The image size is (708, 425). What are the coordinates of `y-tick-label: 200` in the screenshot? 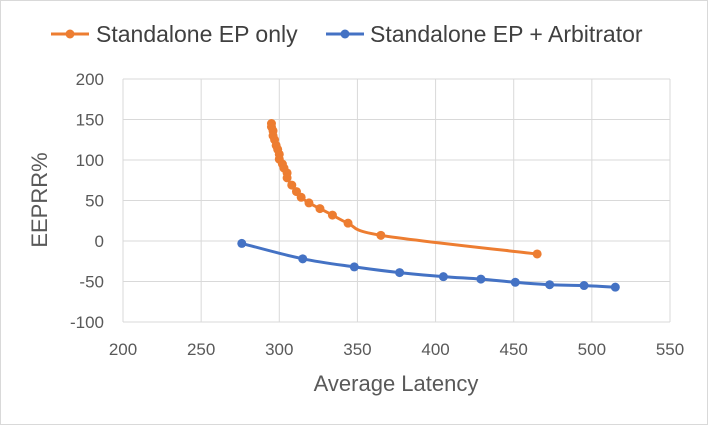 It's located at (90, 79).